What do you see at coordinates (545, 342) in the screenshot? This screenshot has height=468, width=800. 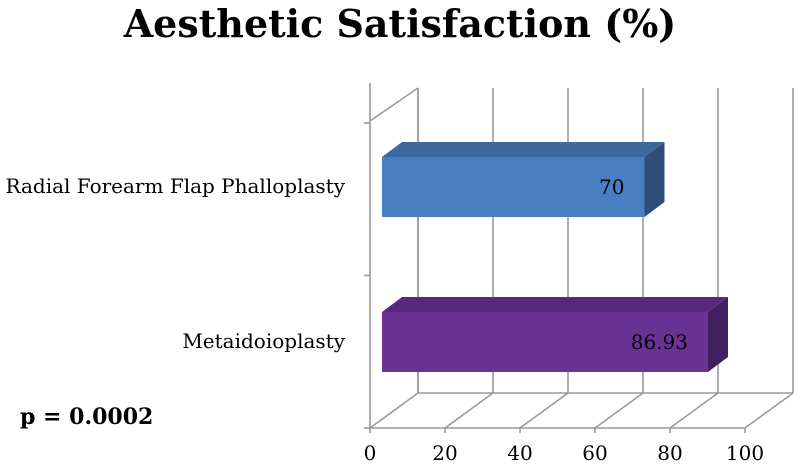 I see `bar-metaidoioplasty` at bounding box center [545, 342].